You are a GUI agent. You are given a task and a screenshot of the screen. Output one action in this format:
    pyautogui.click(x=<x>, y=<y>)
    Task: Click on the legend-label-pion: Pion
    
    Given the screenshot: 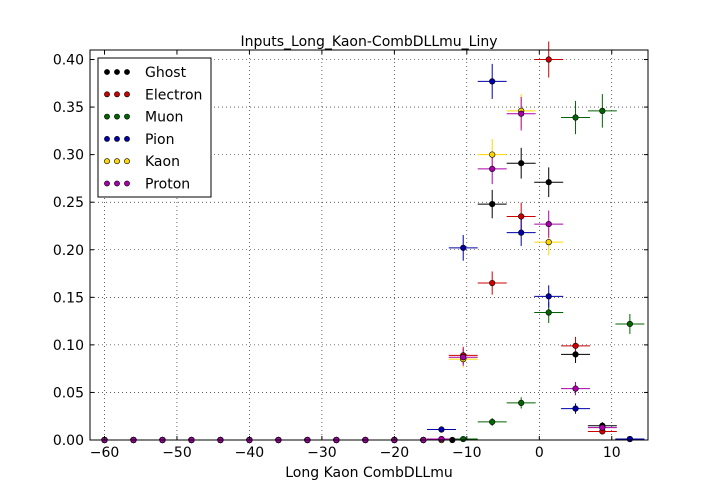 What is the action you would take?
    pyautogui.click(x=159, y=140)
    